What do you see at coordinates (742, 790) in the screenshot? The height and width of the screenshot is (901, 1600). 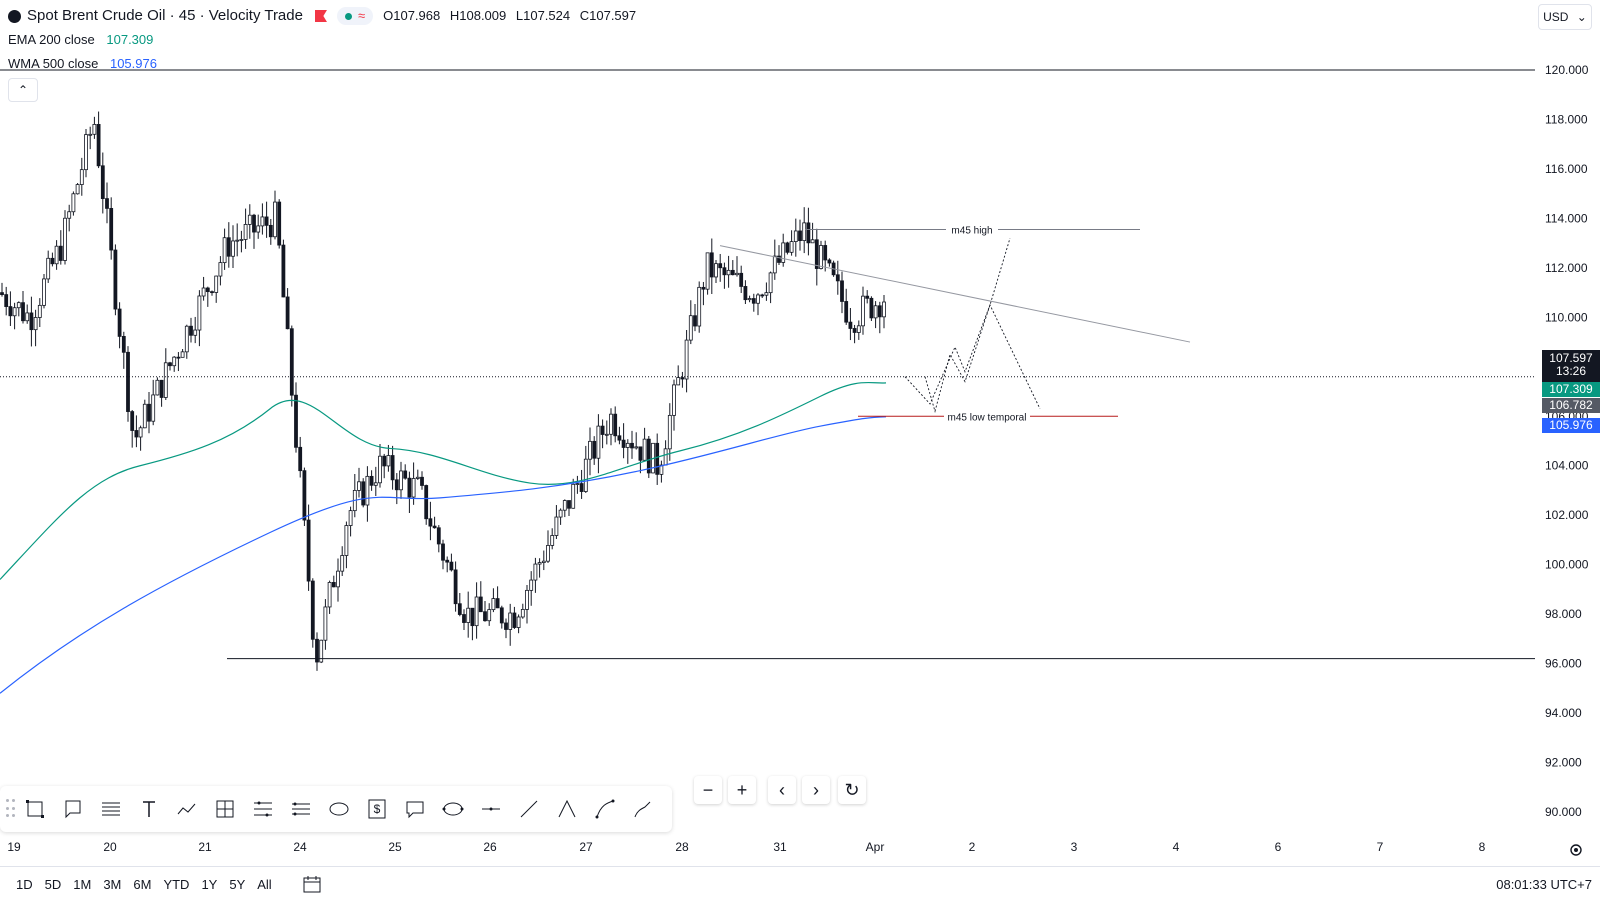 I see `zoom-in-button: +` at bounding box center [742, 790].